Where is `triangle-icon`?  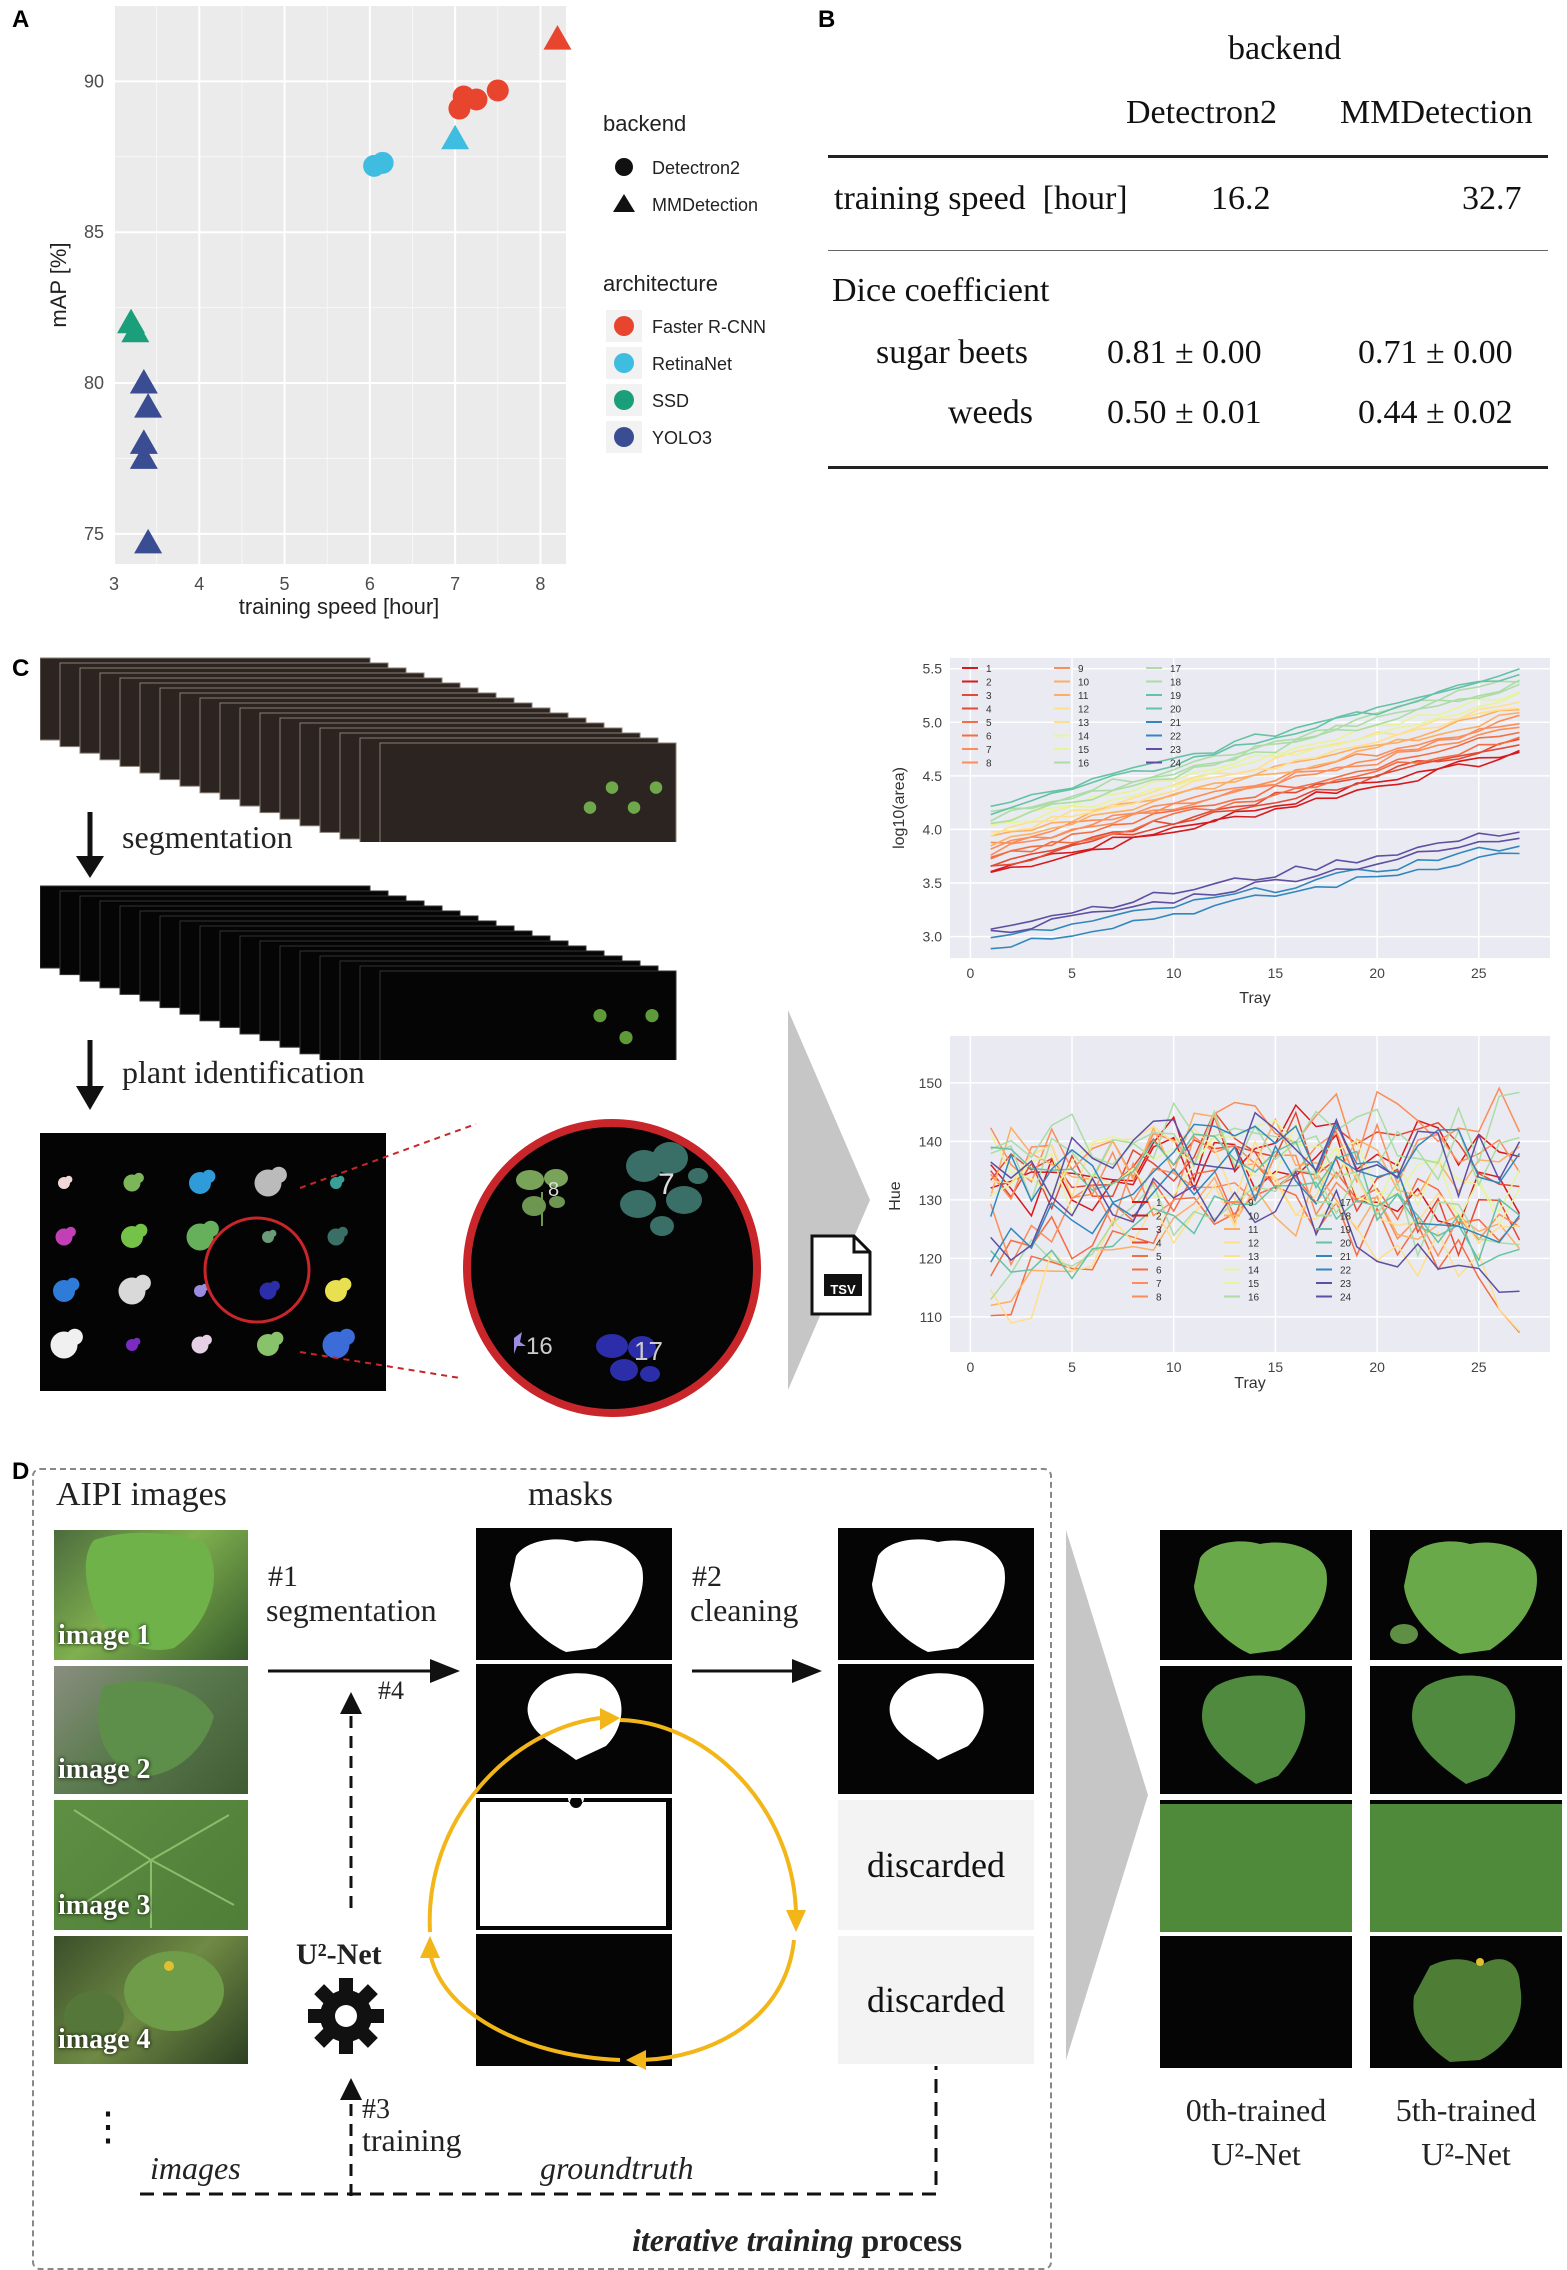
triangle-icon is located at coordinates (624, 203).